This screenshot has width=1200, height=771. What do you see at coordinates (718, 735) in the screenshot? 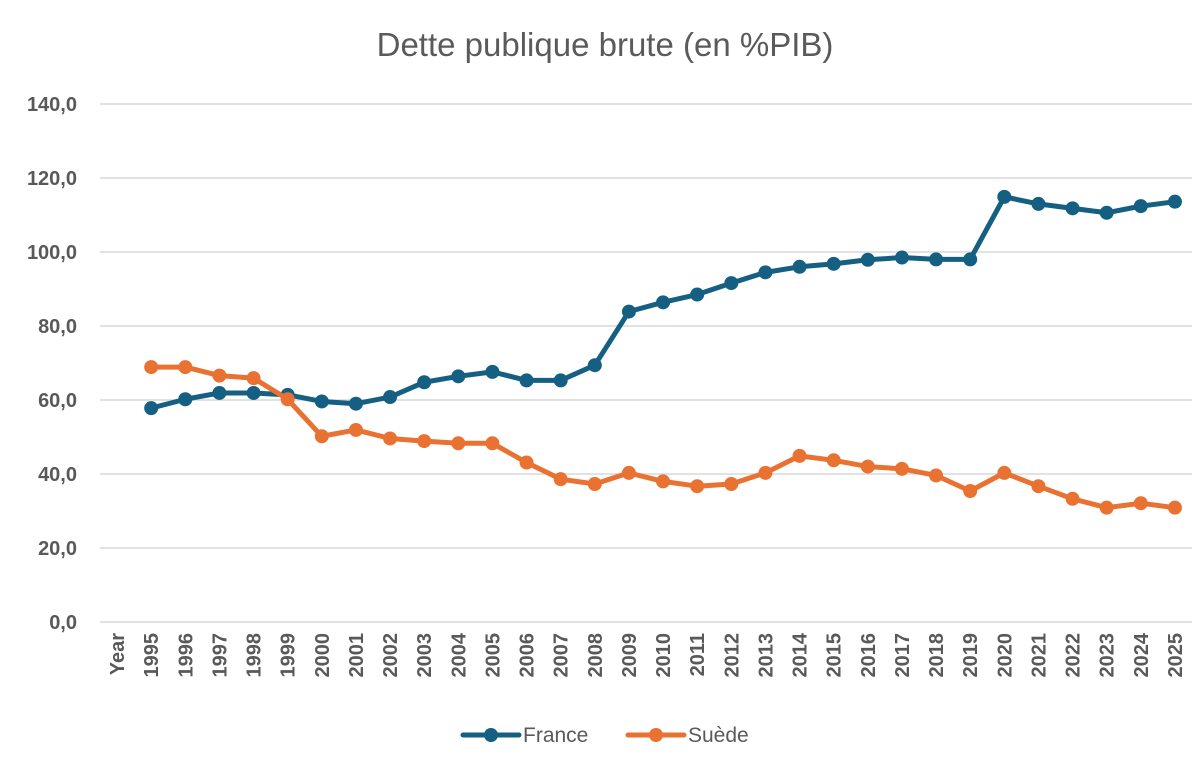
I see `legend-label: Suède` at bounding box center [718, 735].